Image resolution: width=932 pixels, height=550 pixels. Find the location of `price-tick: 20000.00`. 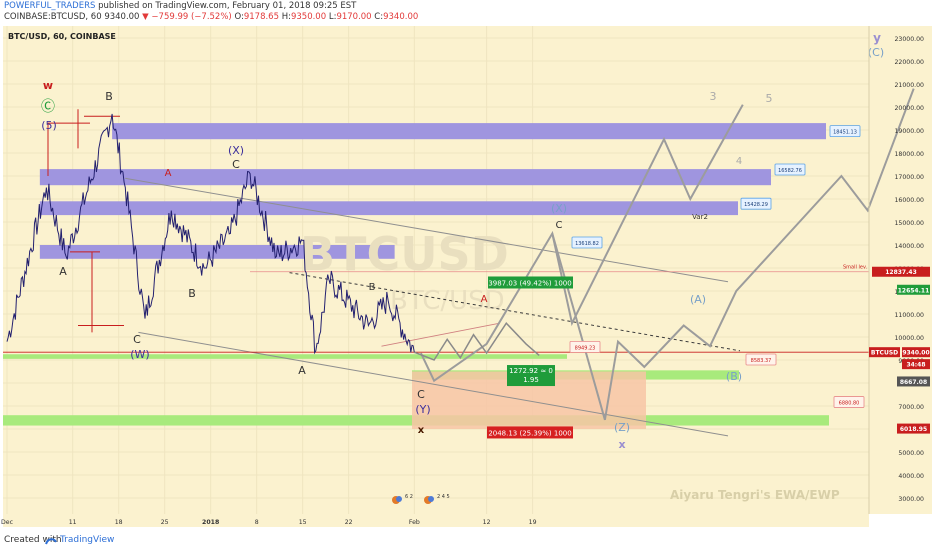

price-tick: 20000.00 is located at coordinates (909, 108).